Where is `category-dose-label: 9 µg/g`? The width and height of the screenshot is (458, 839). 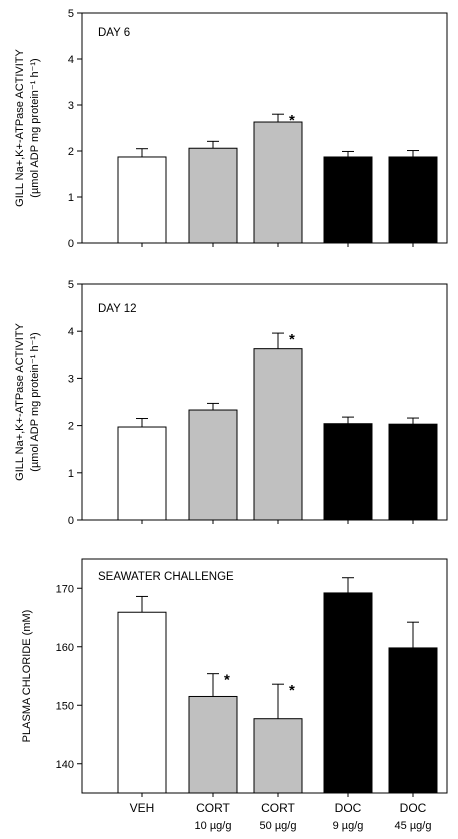 category-dose-label: 9 µg/g is located at coordinates (348, 826).